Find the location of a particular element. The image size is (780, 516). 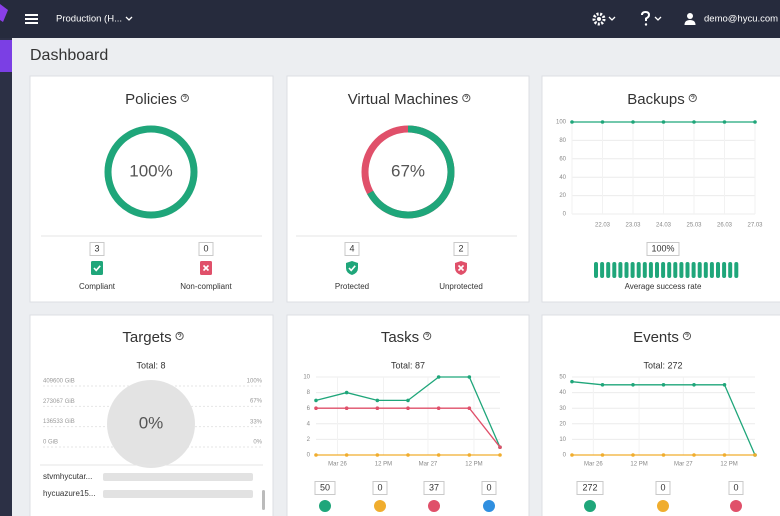

sidebar-active-item is located at coordinates (6, 56).